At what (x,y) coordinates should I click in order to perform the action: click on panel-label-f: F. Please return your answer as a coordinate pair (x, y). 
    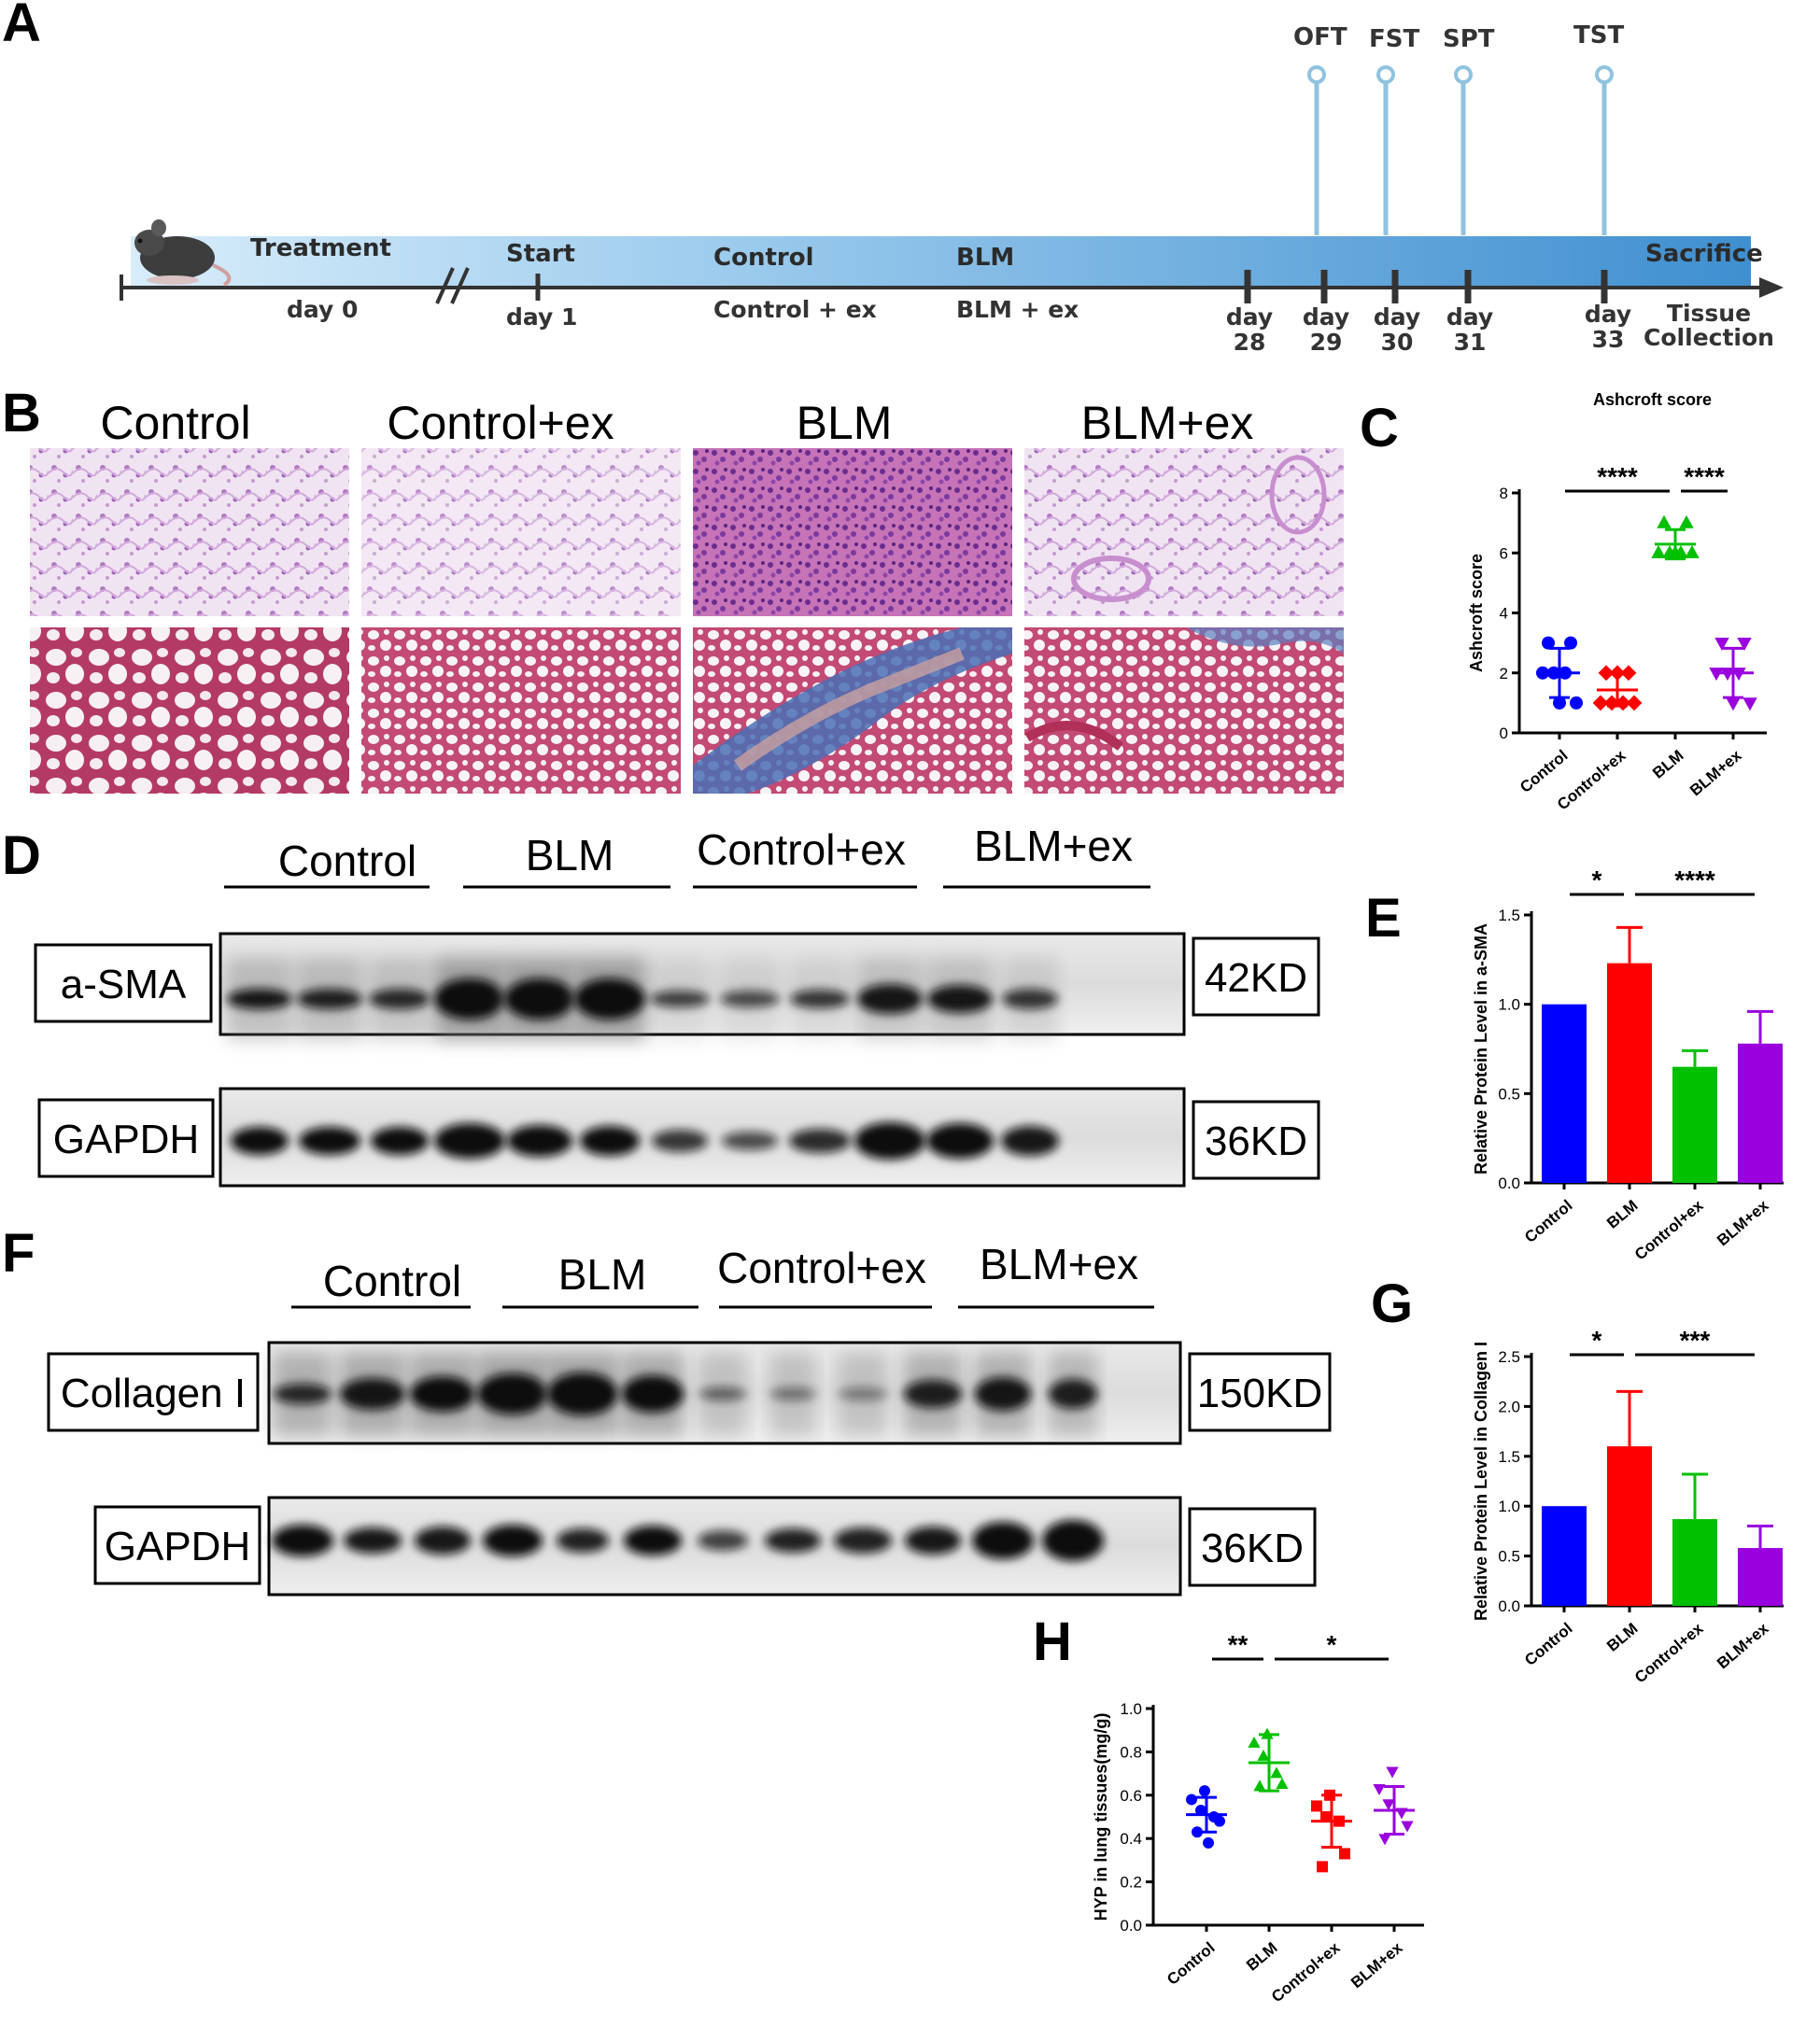
    Looking at the image, I should click on (18, 1253).